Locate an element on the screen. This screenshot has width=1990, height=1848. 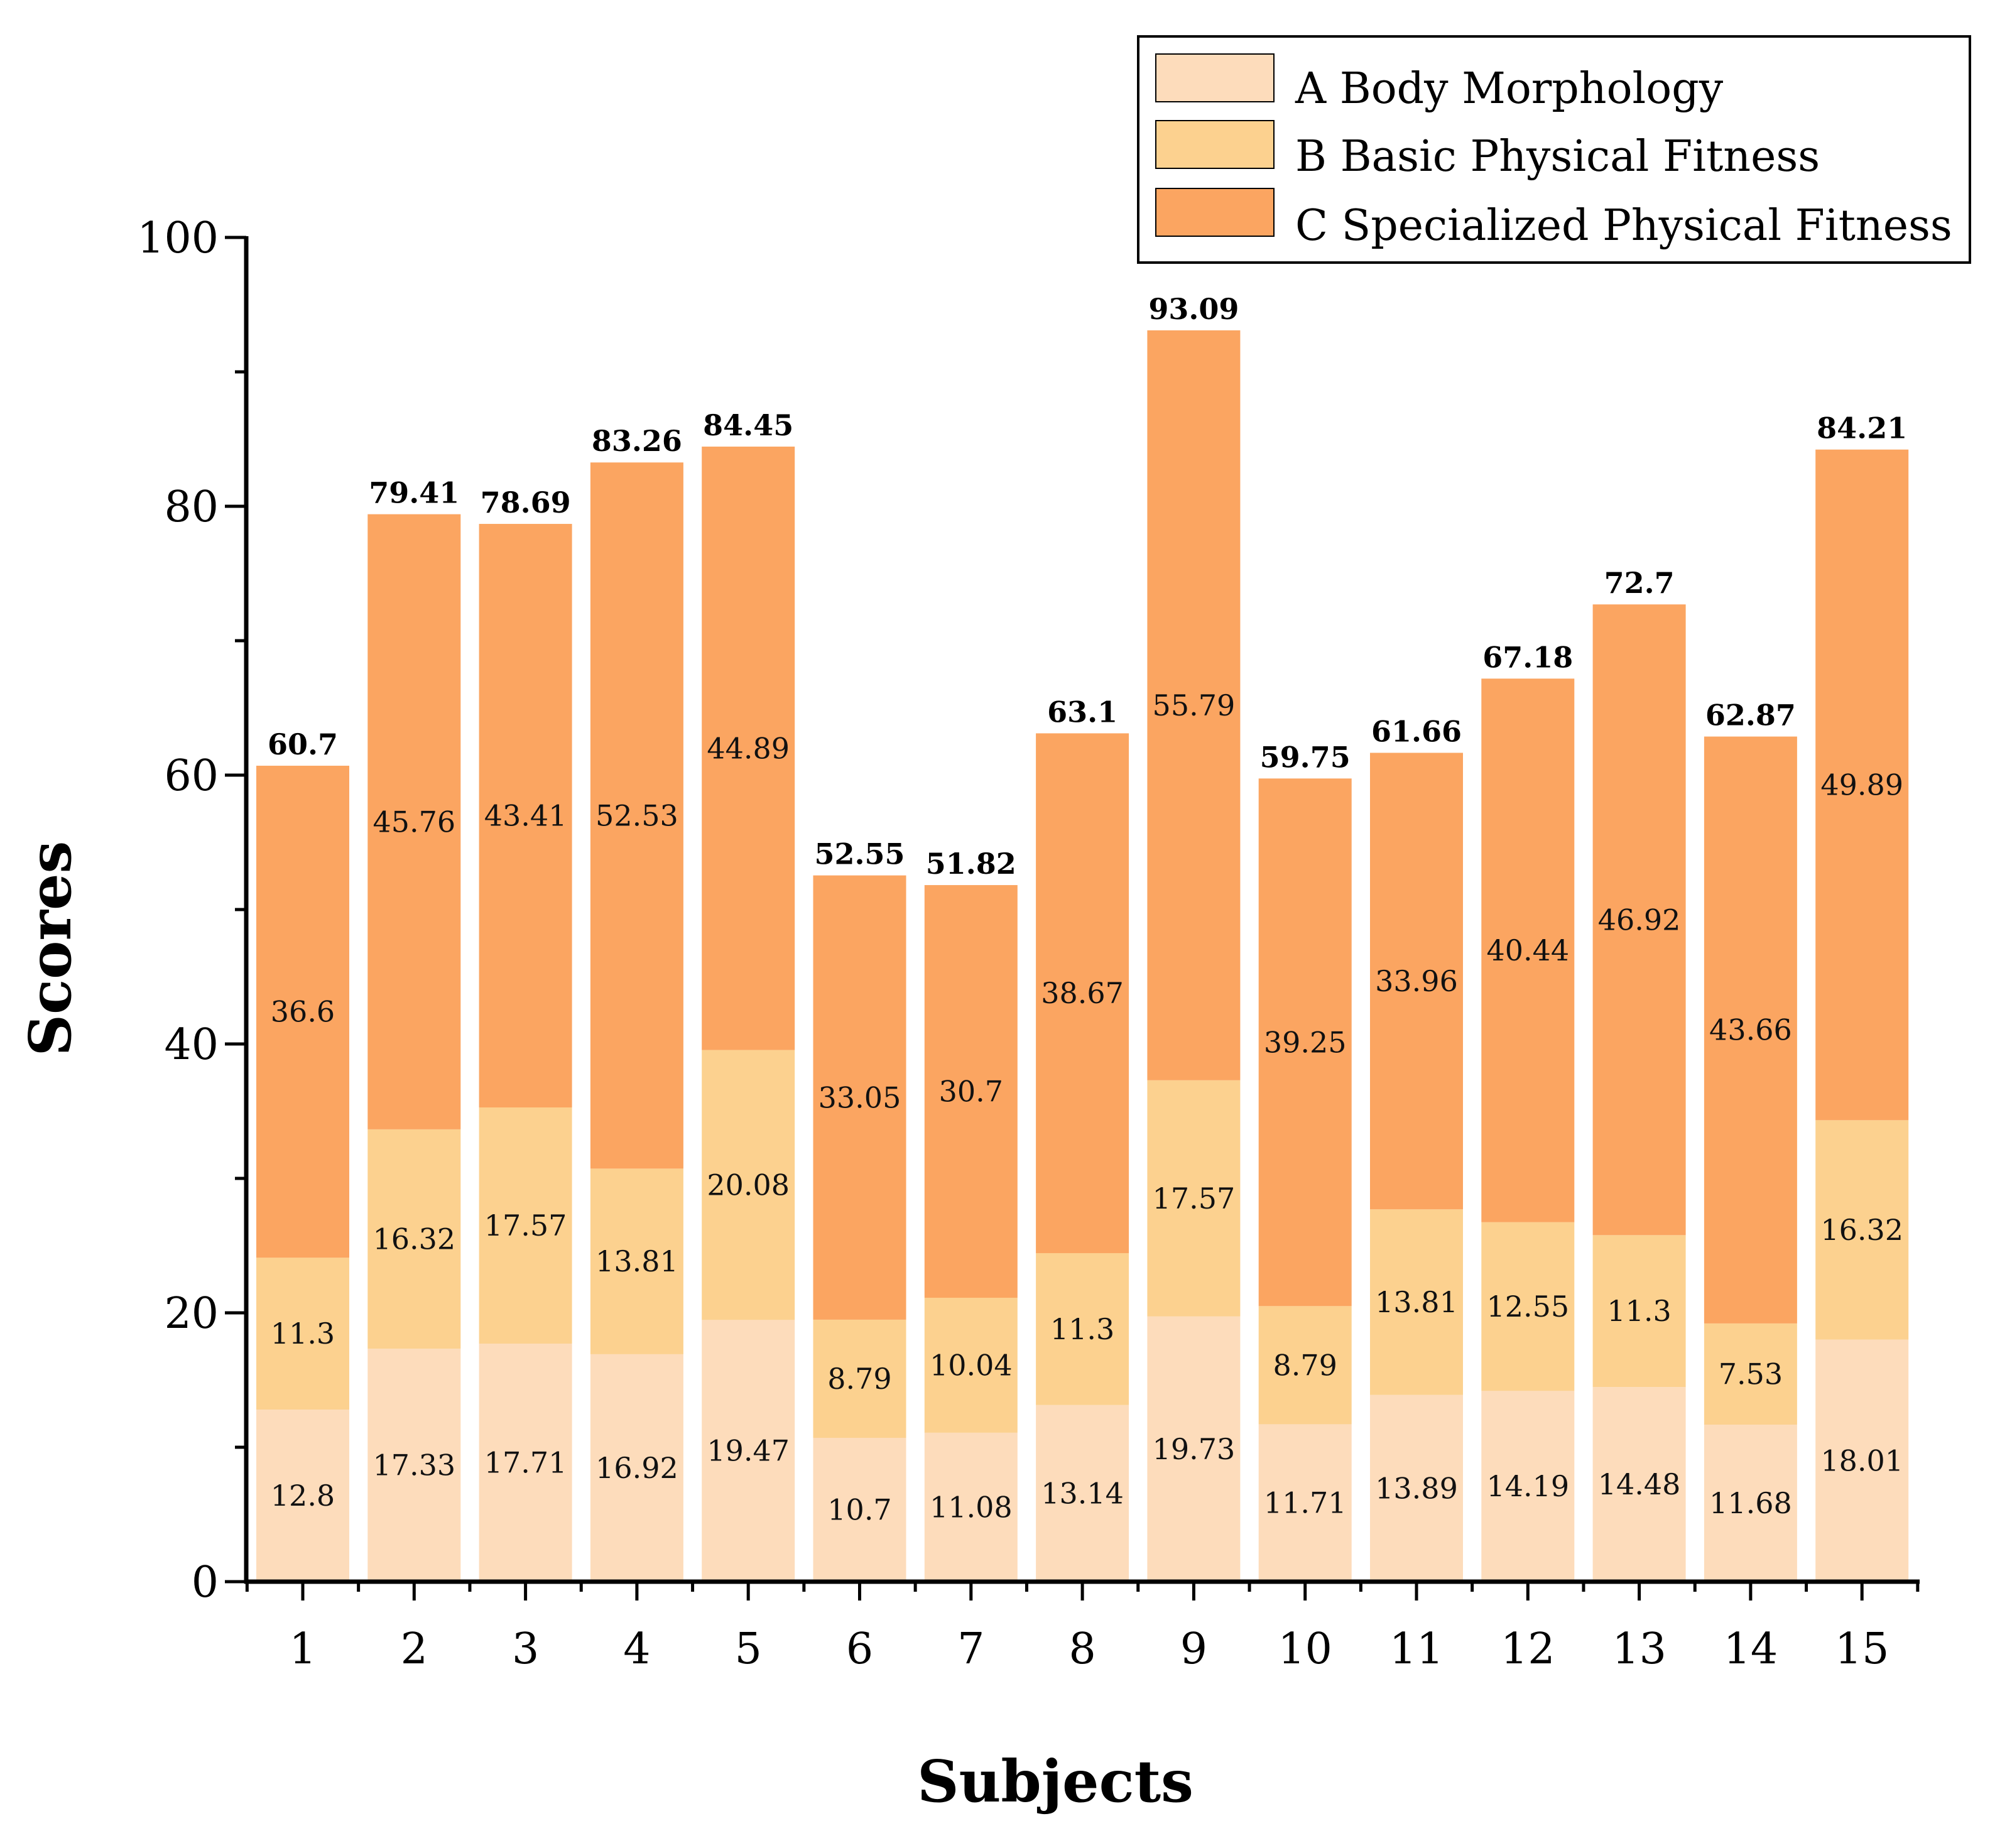
x-tick-label: 15 is located at coordinates (1862, 1649).